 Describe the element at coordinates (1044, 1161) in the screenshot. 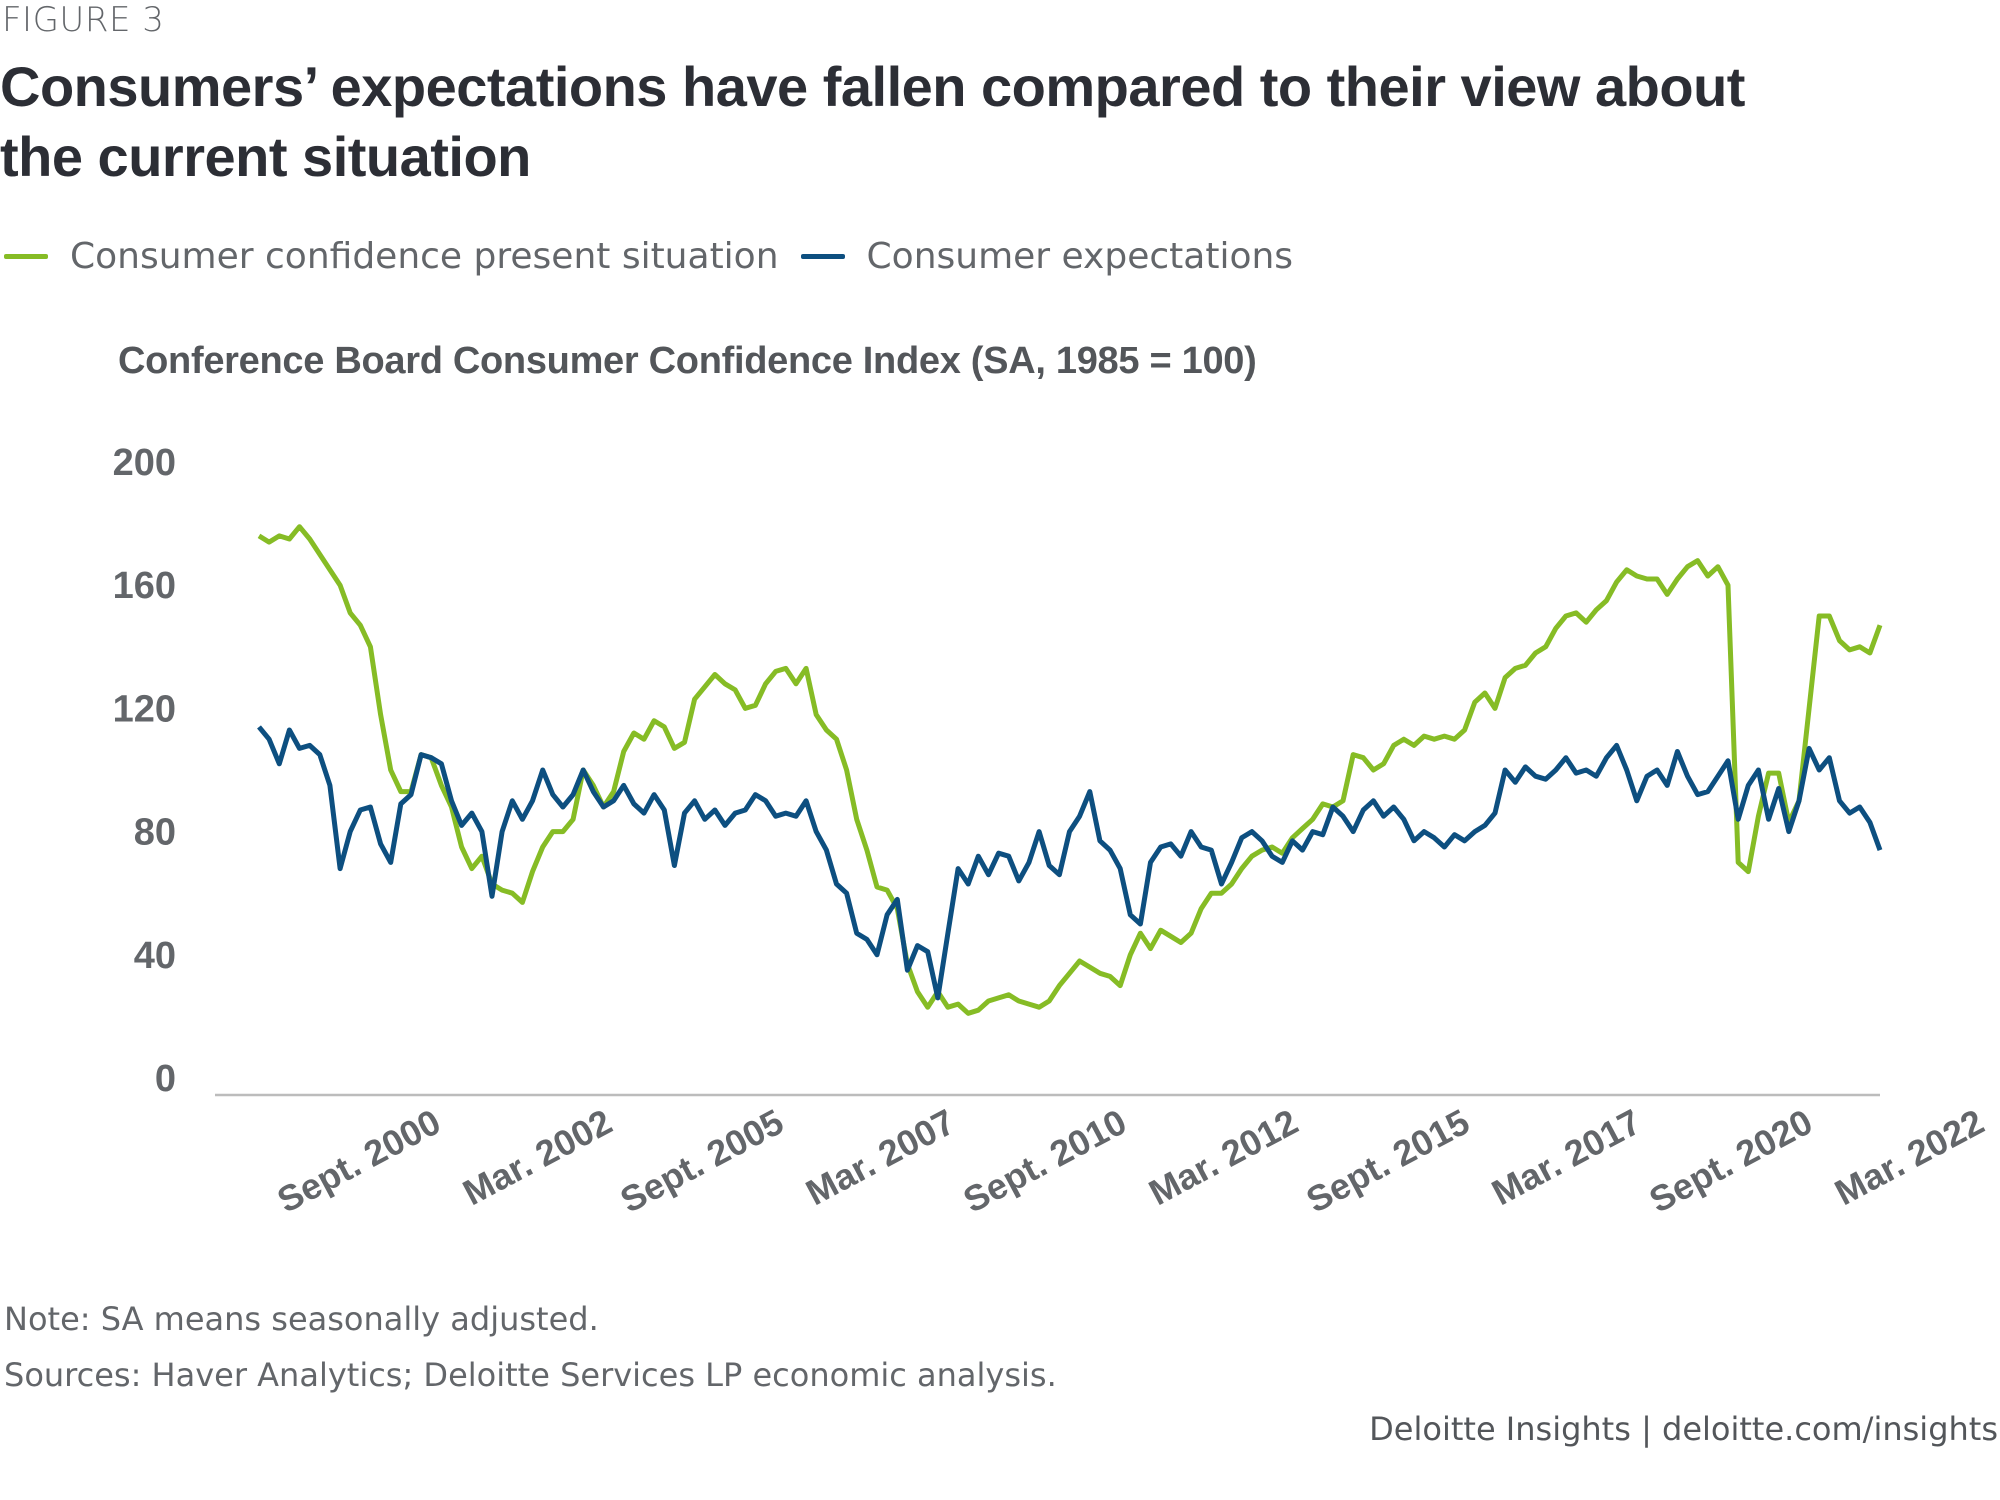

I see `x-tick-label: Sept. 2010` at that location.